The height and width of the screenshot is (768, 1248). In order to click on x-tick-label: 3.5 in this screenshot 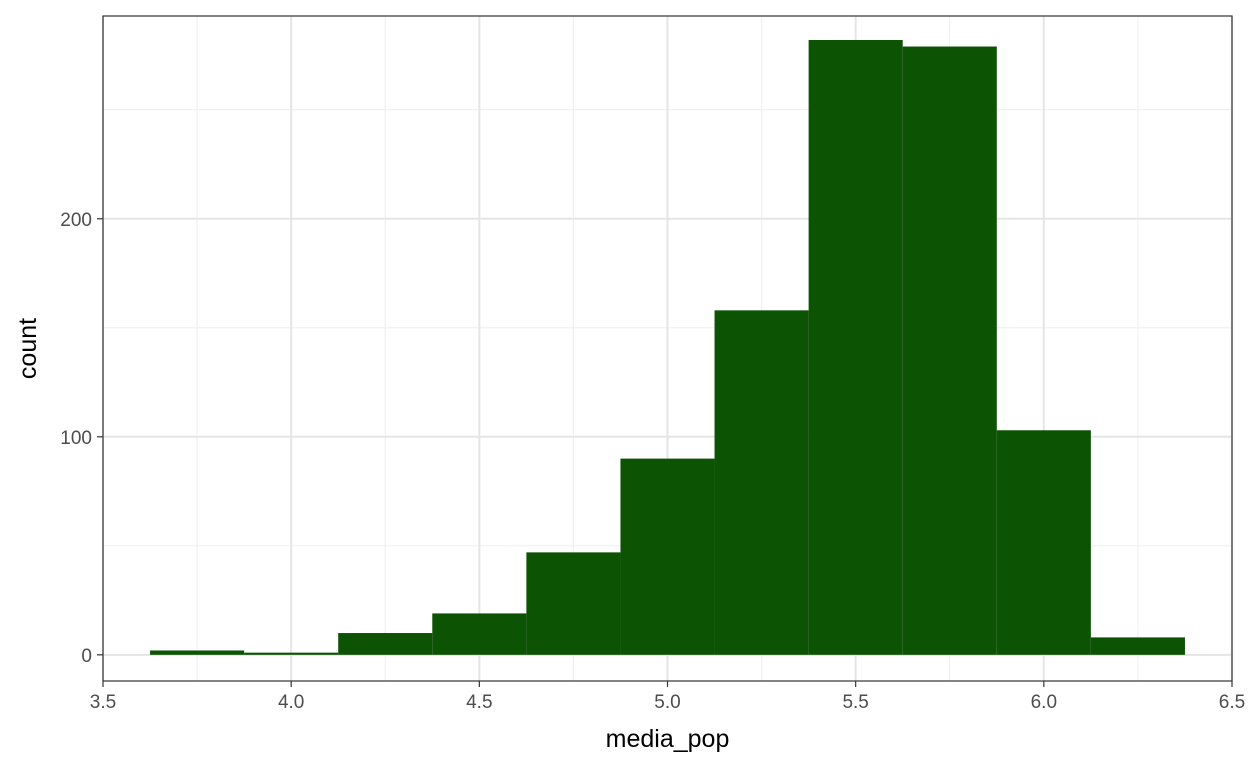, I will do `click(103, 702)`.